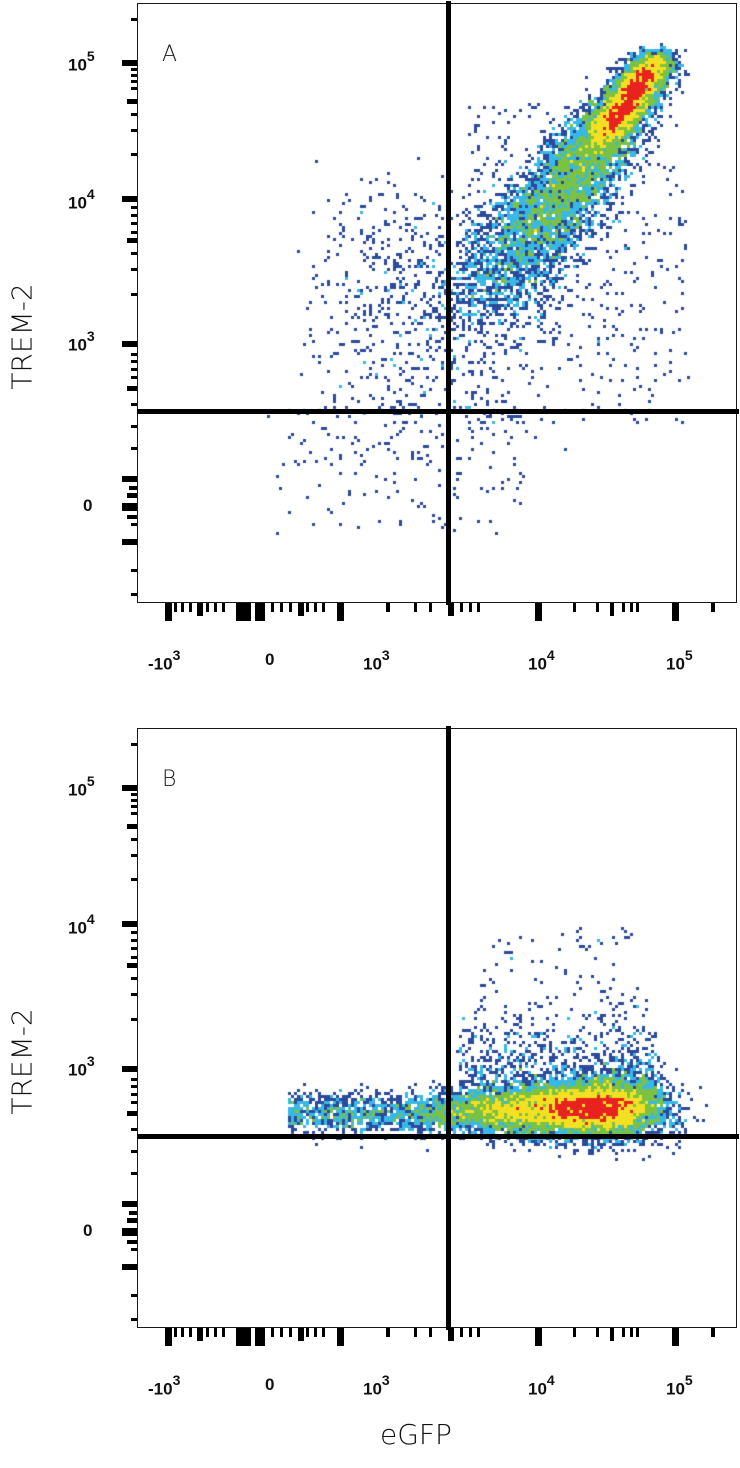  Describe the element at coordinates (81, 61) in the screenshot. I see `y-tick-label: 10⁵` at that location.